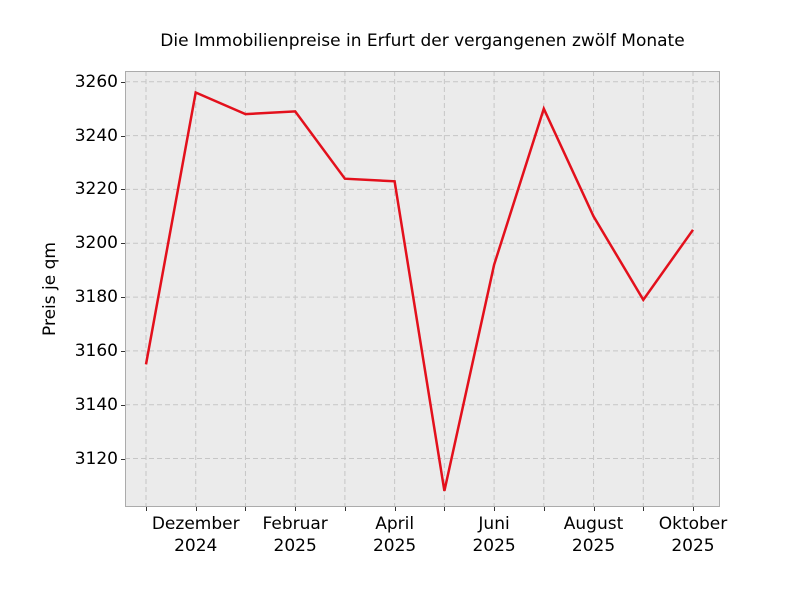  Describe the element at coordinates (693, 524) in the screenshot. I see `x-tick-label-month: Oktober` at that location.